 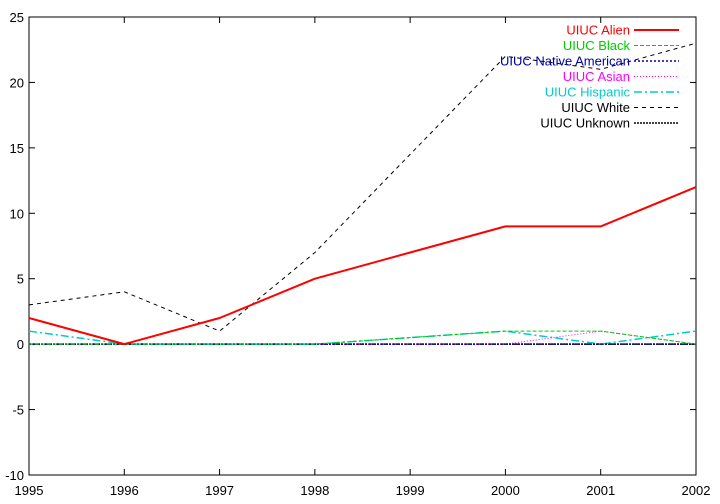 I want to click on legend-label: UIUC Native American, so click(x=565, y=61).